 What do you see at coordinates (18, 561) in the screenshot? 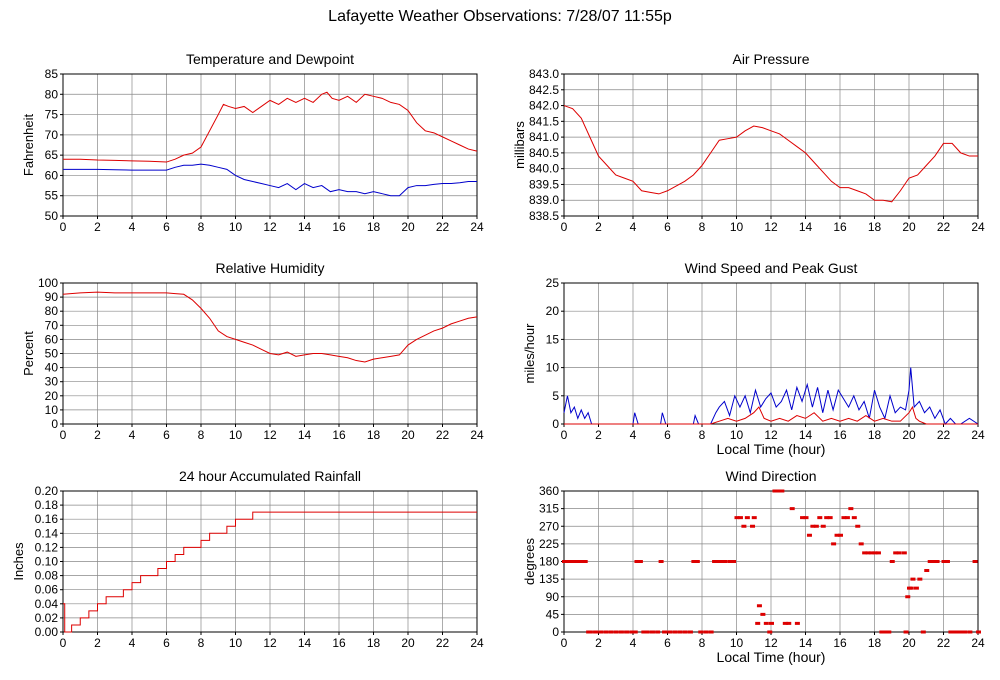
I see `y-axis-label: Inches` at bounding box center [18, 561].